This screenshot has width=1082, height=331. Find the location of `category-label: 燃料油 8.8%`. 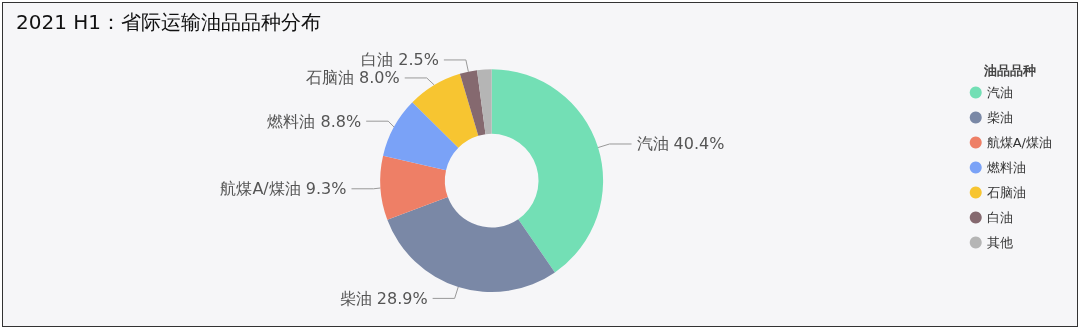

category-label: 燃料油 8.8% is located at coordinates (314, 121).